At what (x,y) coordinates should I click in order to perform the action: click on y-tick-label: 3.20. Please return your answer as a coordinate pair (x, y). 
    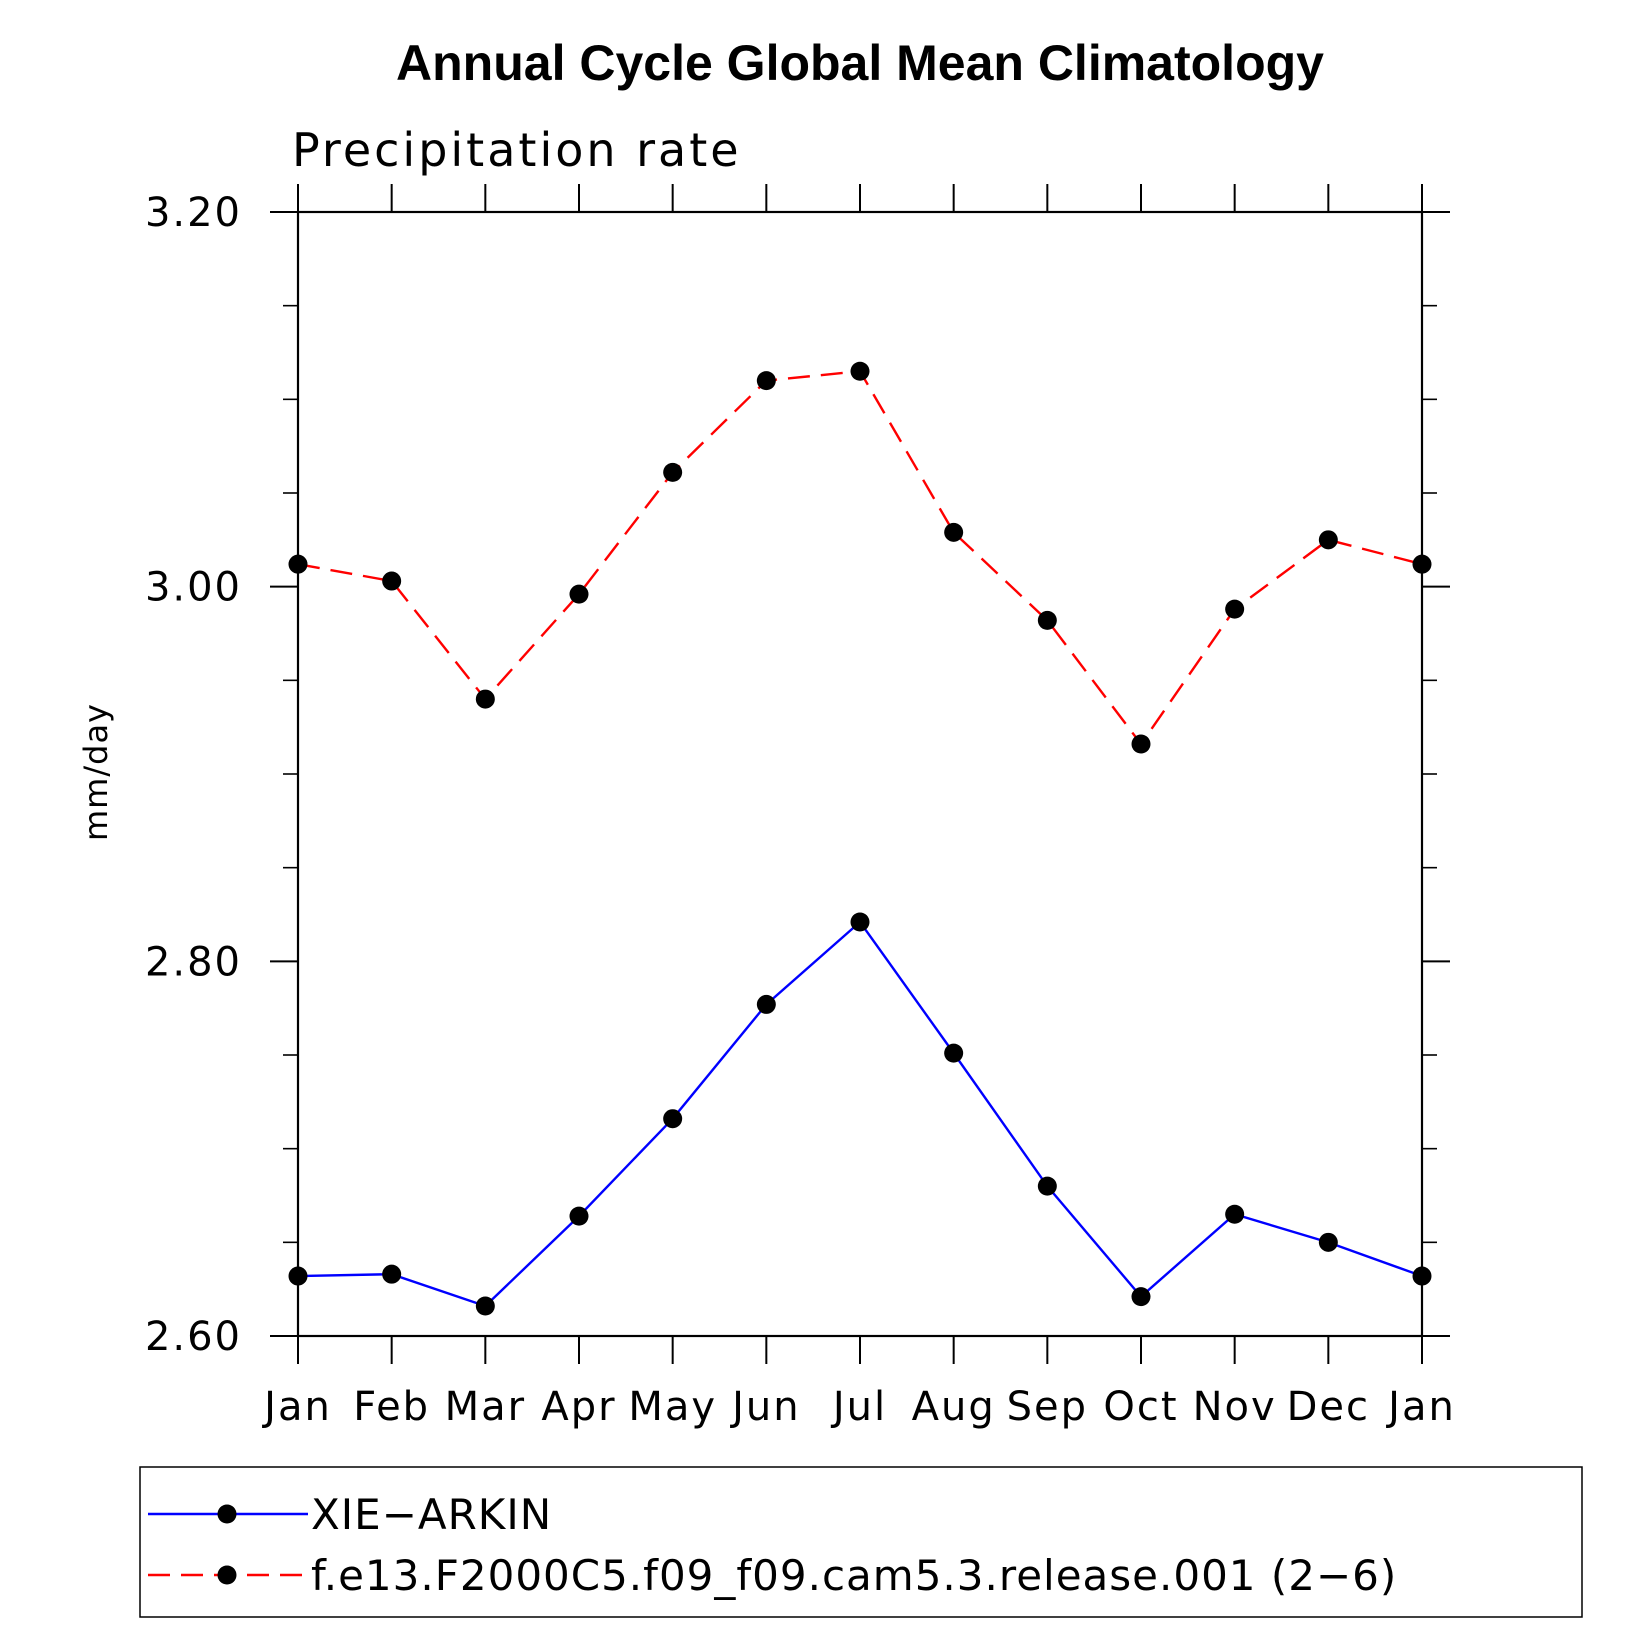
    Looking at the image, I should click on (193, 213).